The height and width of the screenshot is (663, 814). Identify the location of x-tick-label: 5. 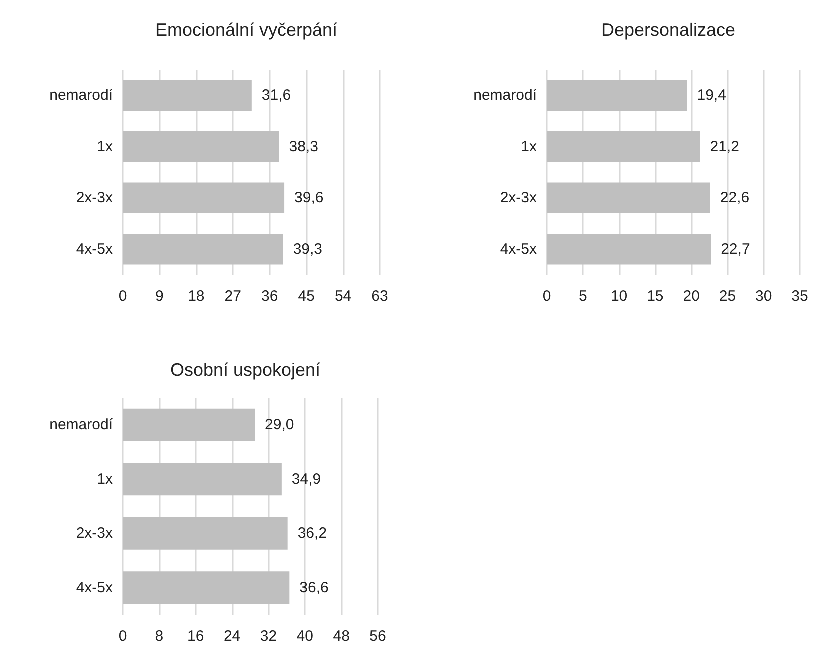
(583, 296).